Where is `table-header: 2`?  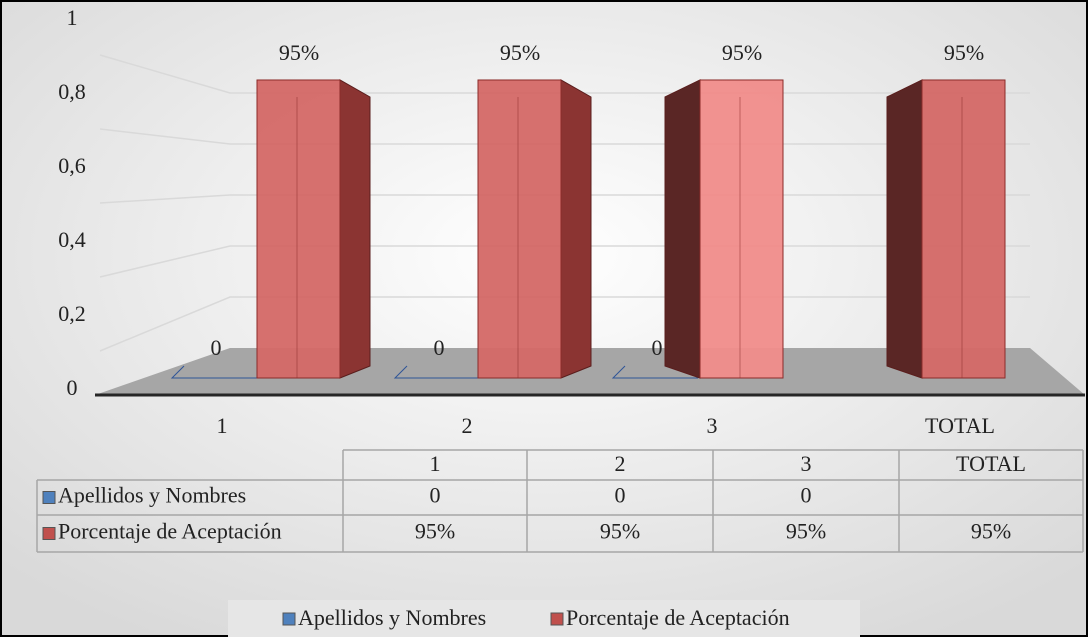 table-header: 2 is located at coordinates (620, 463).